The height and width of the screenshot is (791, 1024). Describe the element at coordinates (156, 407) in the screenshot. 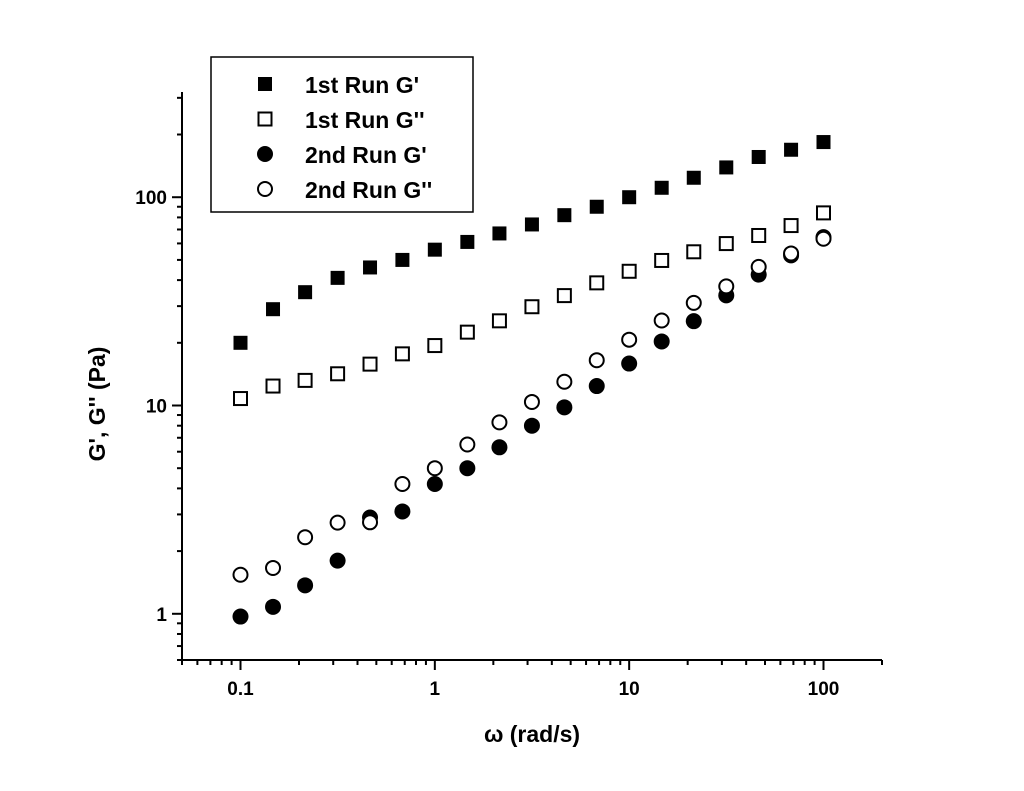

I see `y-tick-label: 10` at that location.